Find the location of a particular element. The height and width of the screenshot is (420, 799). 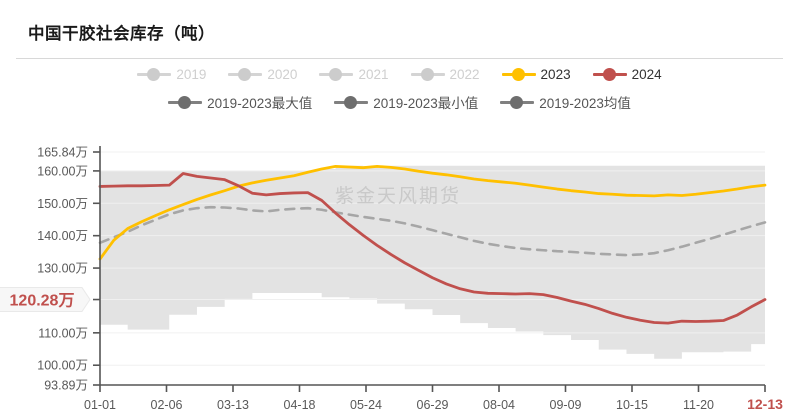

y-axis-label: 160.00万 is located at coordinates (62, 171).